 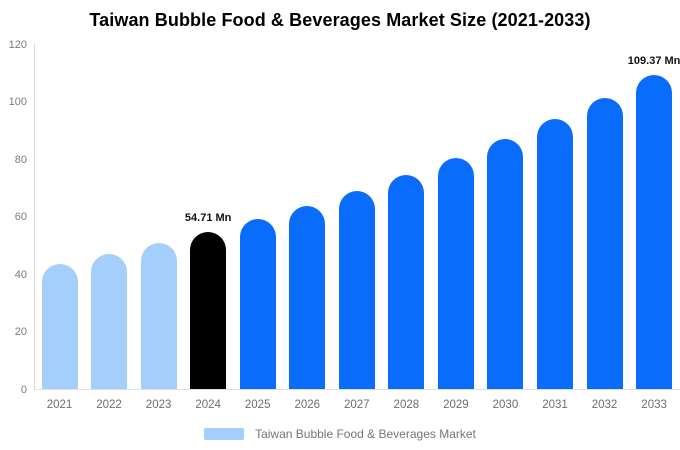 What do you see at coordinates (307, 405) in the screenshot?
I see `x-axis-label-2026: 2026` at bounding box center [307, 405].